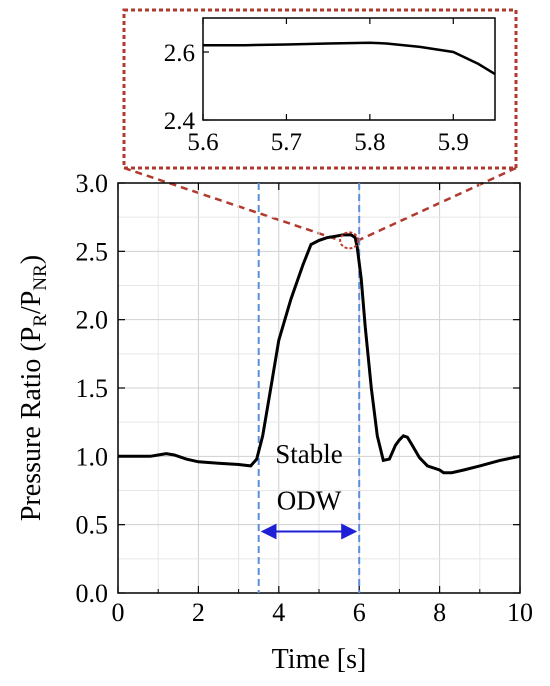 The image size is (550, 686). I want to click on x-tick-label: 10, so click(520, 612).